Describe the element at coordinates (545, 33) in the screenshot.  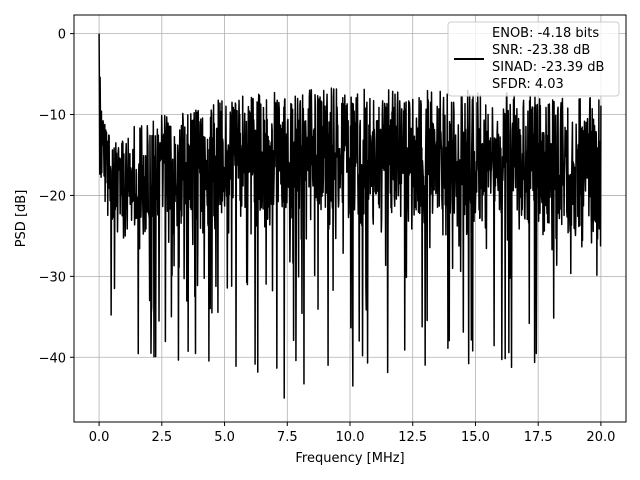
I see `legend-enob: ENOB: -4.18 bits` at that location.